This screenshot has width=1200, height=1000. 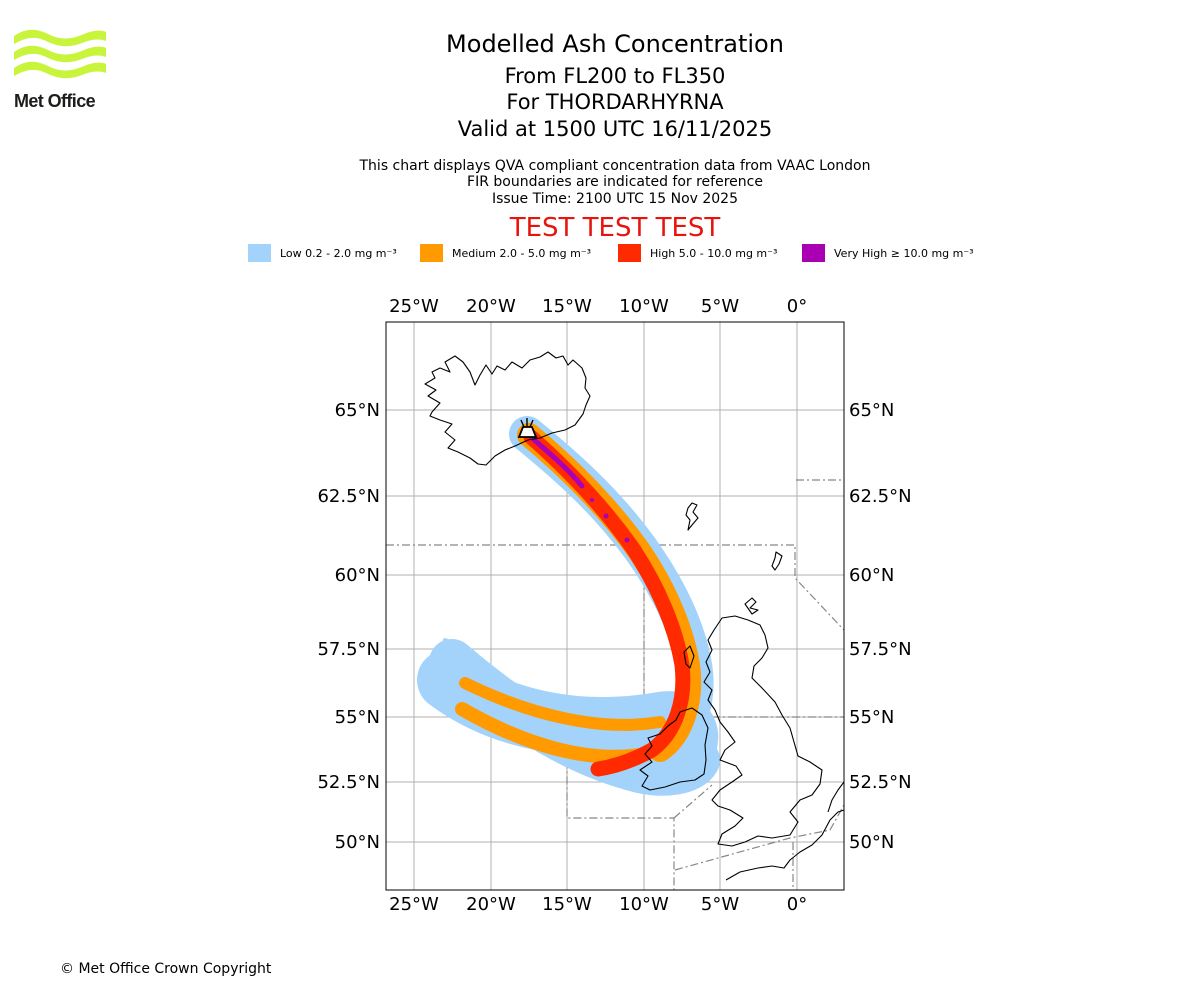 I want to click on ash-plume, so click(x=568, y=606).